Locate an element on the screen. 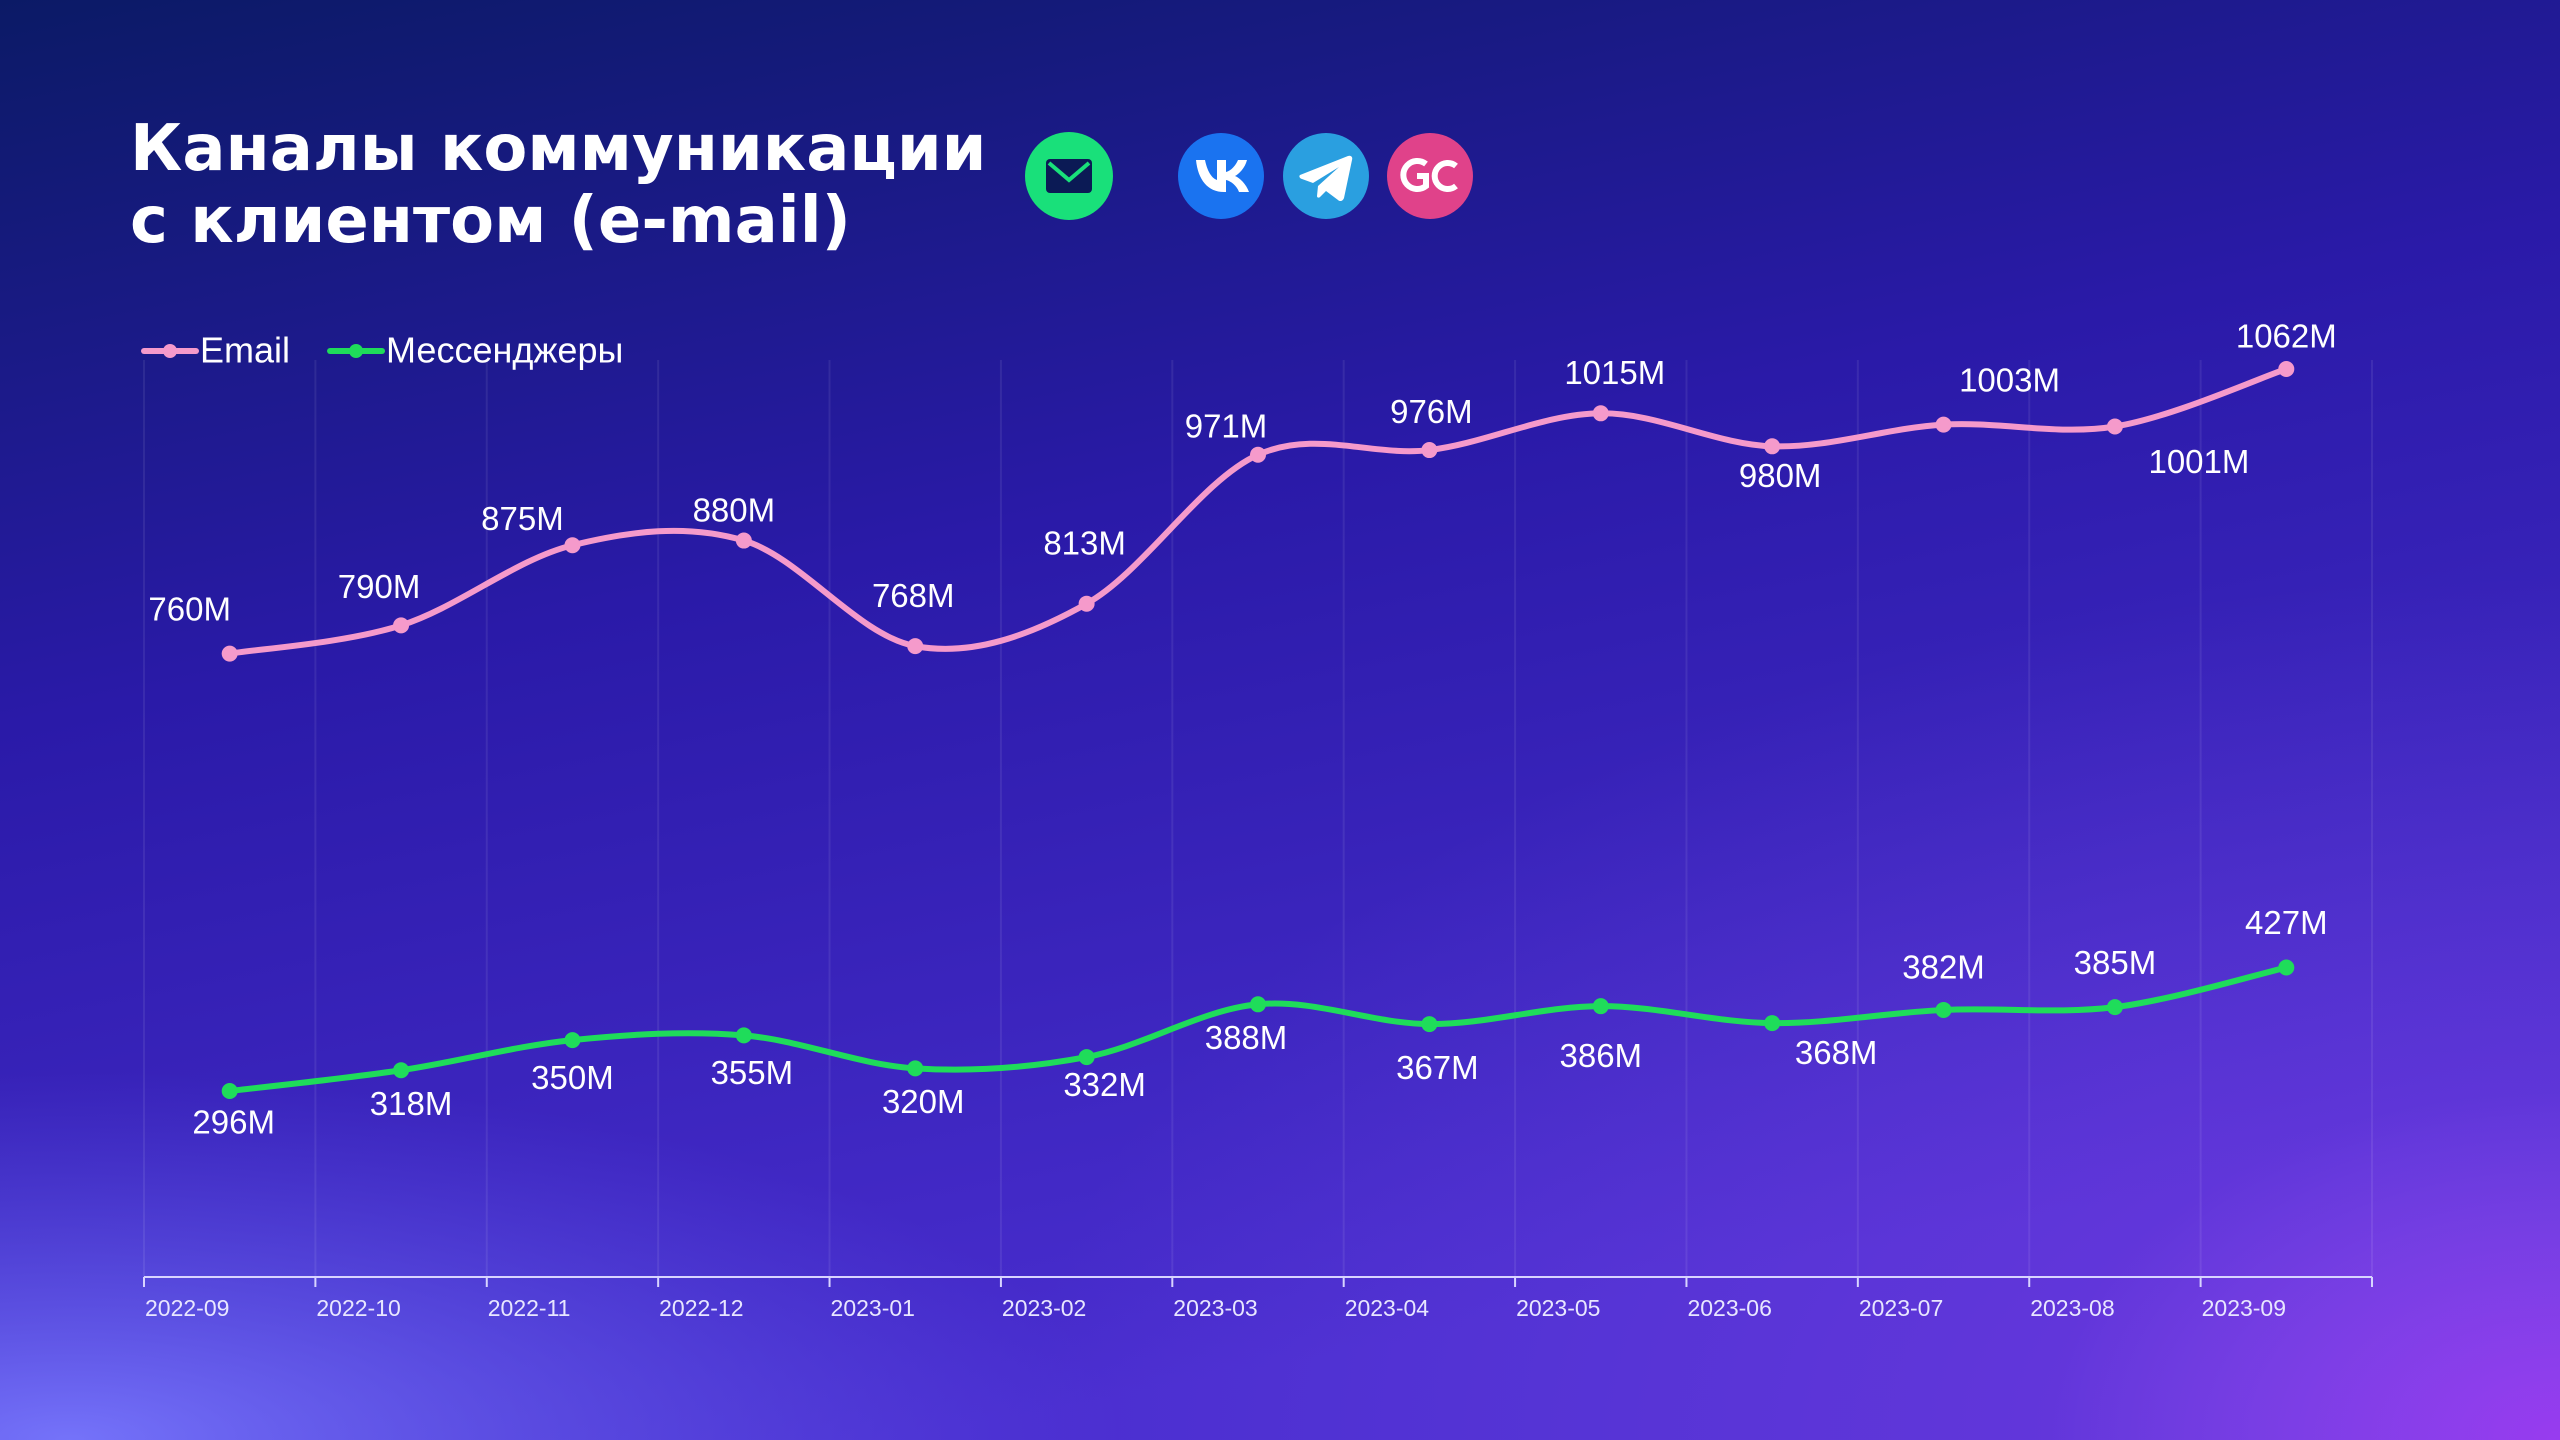 The image size is (2560, 1440). x-tick-label: 2022-10 is located at coordinates (358, 1308).